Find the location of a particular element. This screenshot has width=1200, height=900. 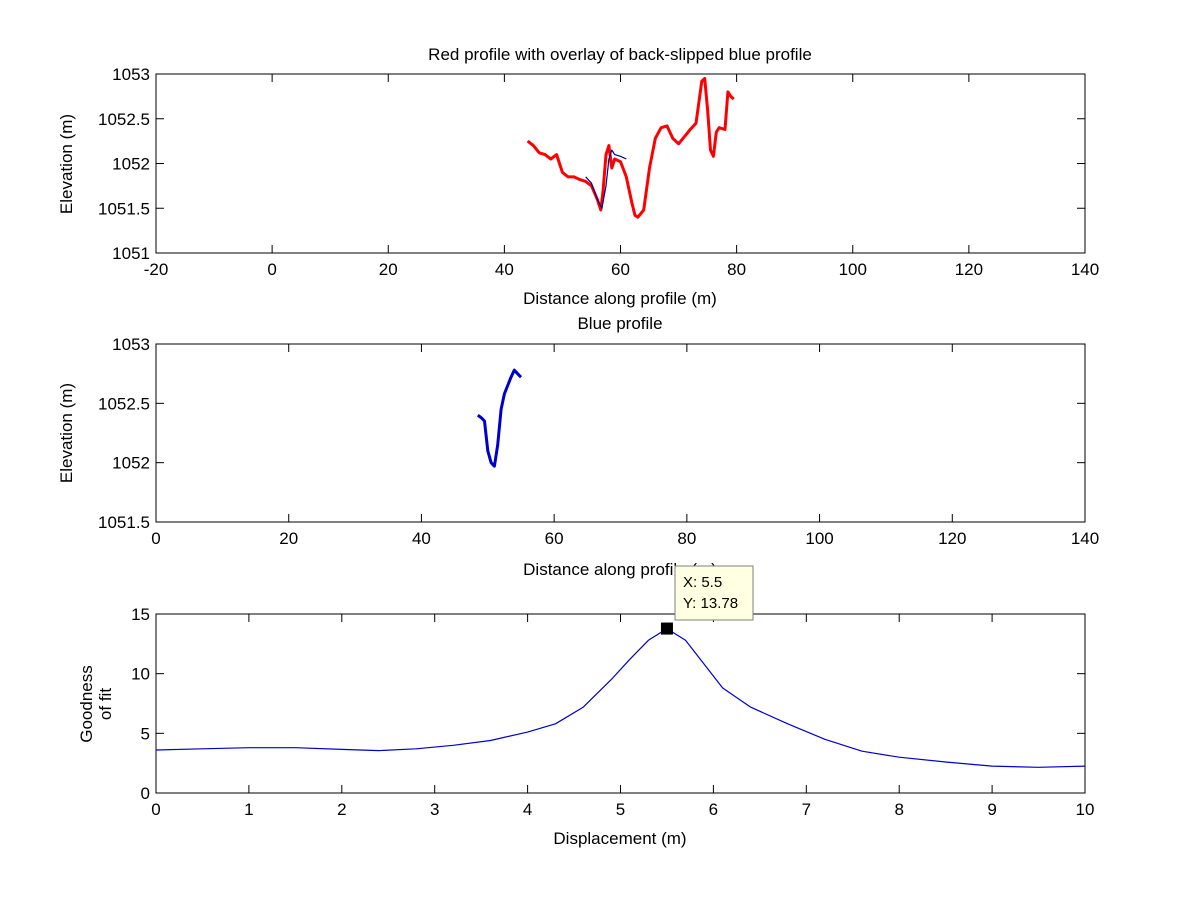

datatip-y-label: Y: 13.78 is located at coordinates (710, 603).